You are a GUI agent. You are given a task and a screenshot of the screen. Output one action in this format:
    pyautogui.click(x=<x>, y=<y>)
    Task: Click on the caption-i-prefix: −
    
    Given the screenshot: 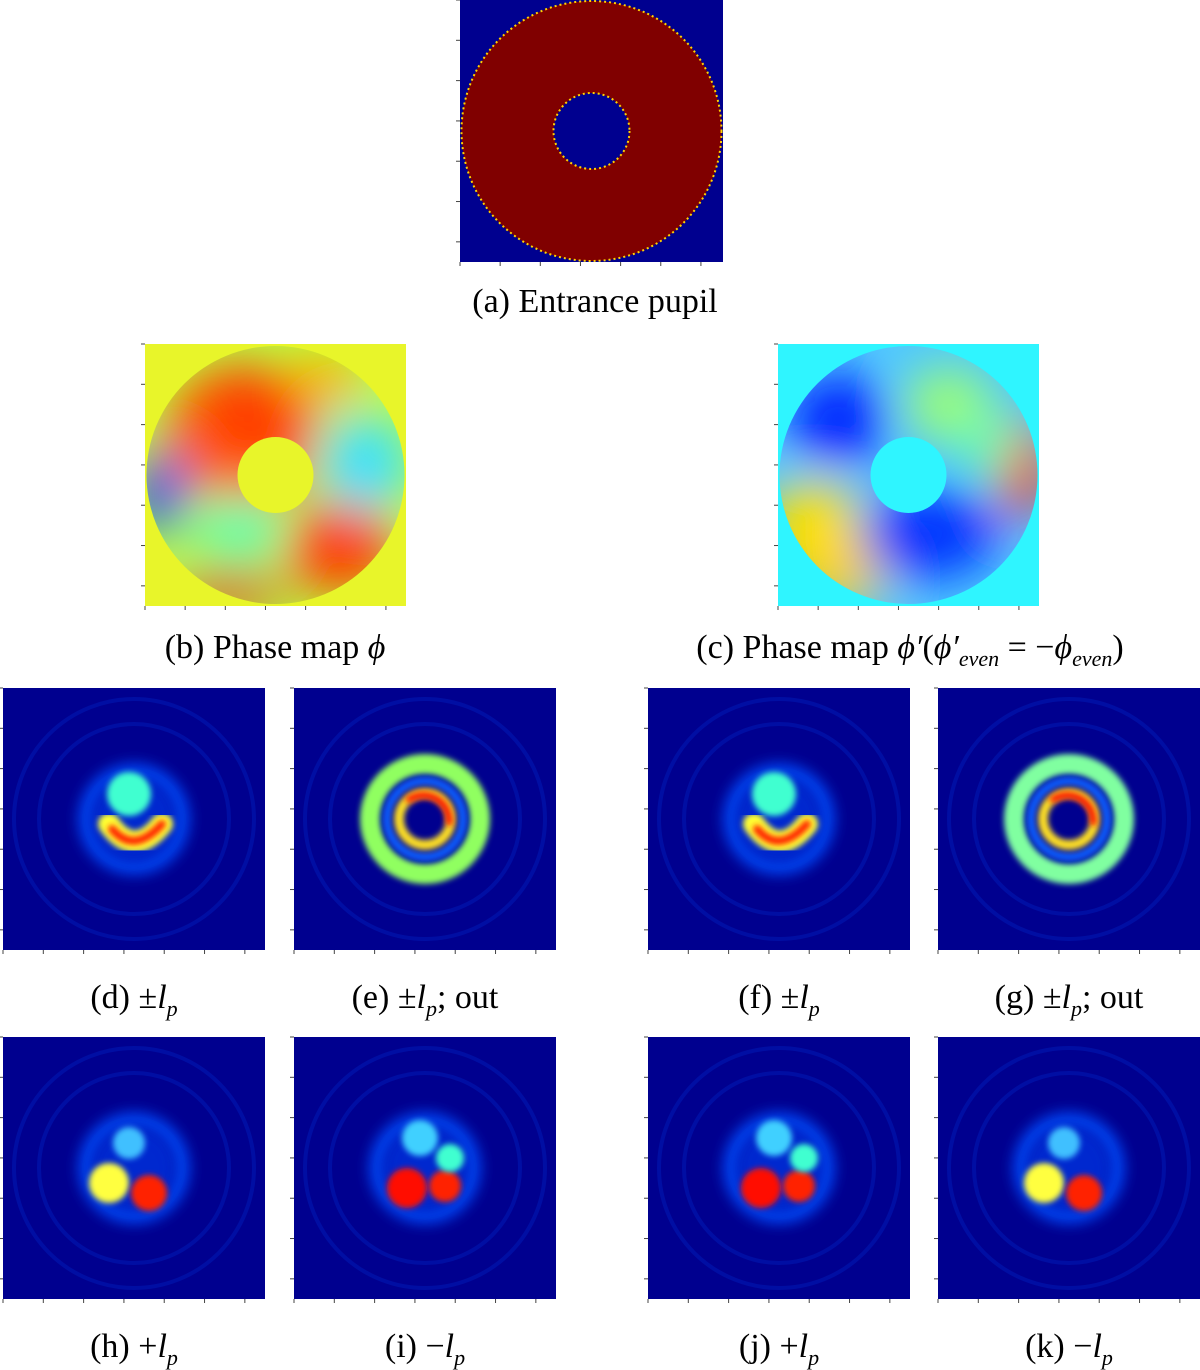 What is the action you would take?
    pyautogui.click(x=435, y=1346)
    